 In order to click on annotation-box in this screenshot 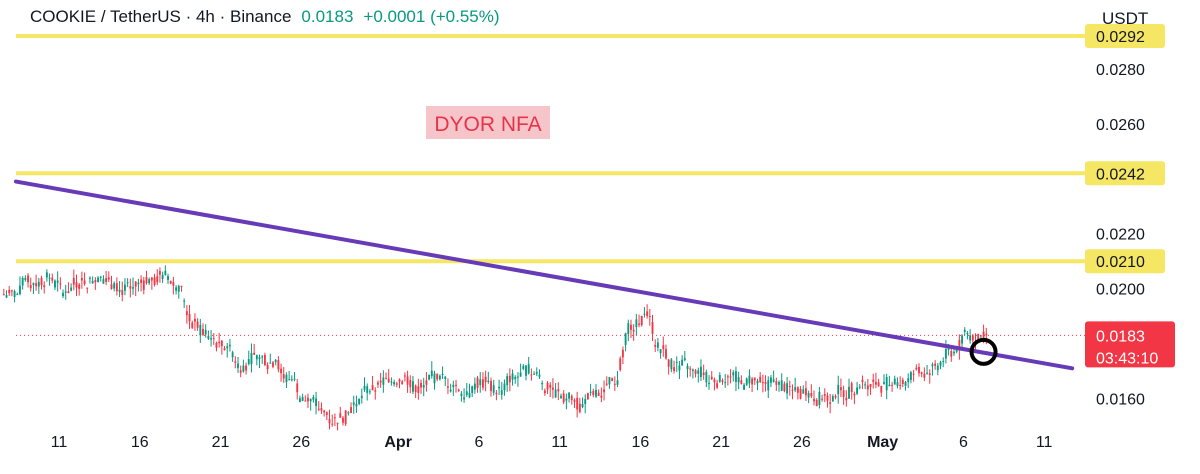, I will do `click(488, 122)`.